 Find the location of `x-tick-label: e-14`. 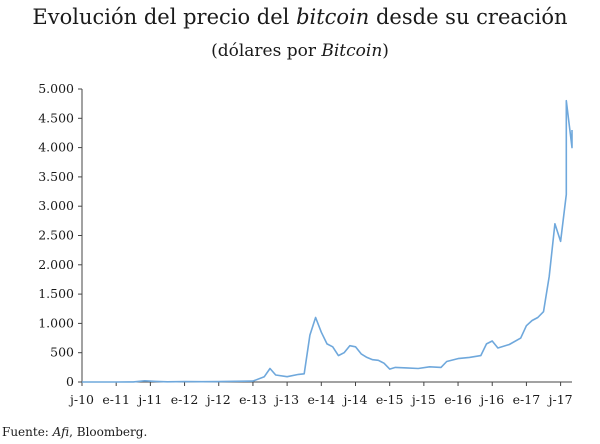

x-tick-label: e-14 is located at coordinates (322, 399).